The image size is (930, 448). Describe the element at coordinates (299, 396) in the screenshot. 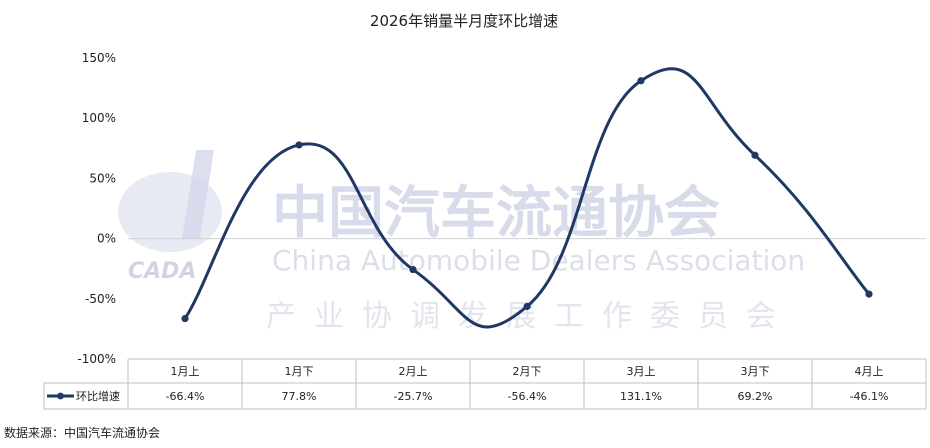

I see `data-label: 77.8%` at that location.